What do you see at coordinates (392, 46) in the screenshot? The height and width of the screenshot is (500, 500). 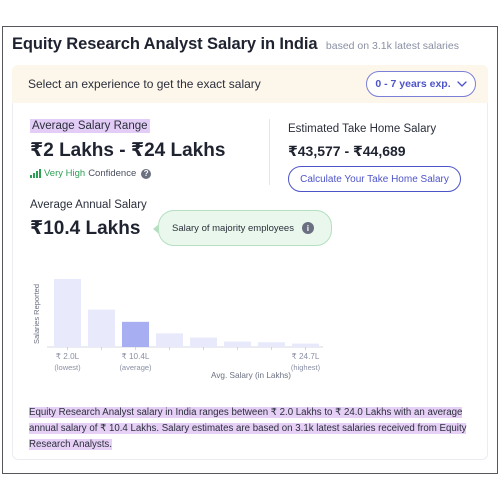 I see `page-subtitle: based on 3.1k latest salaries` at bounding box center [392, 46].